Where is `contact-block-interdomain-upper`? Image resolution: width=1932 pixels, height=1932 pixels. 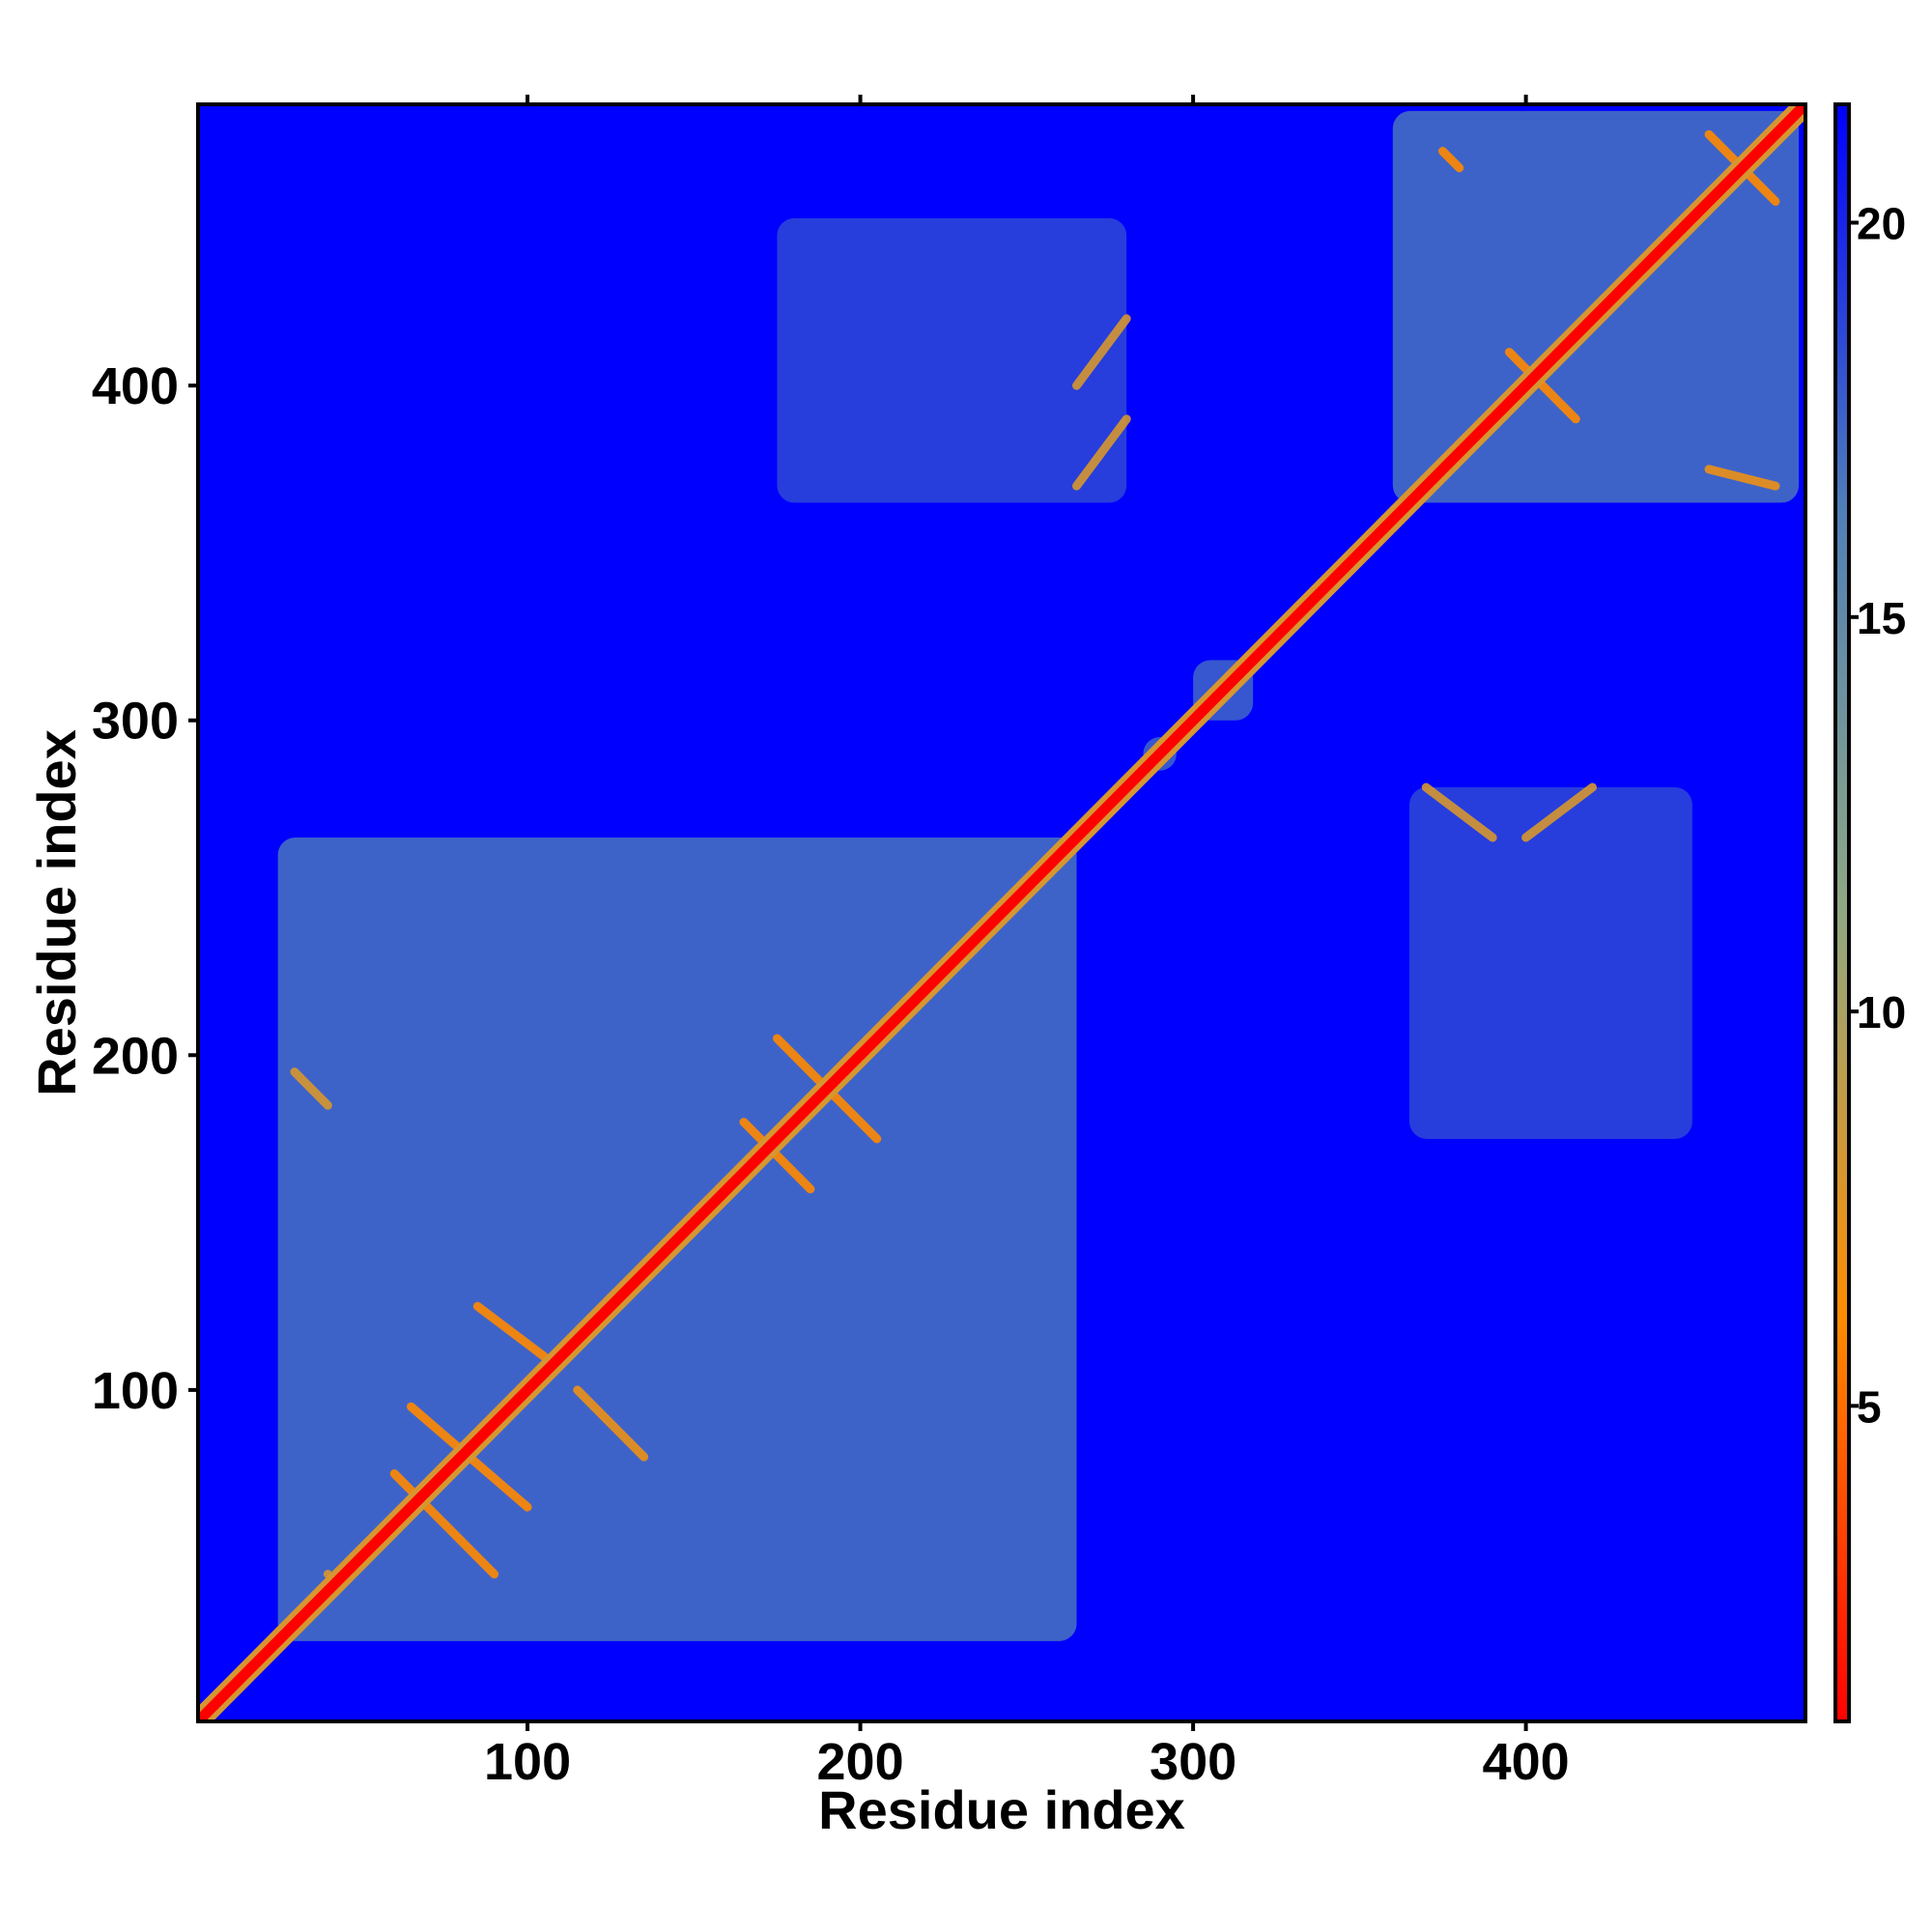 contact-block-interdomain-upper is located at coordinates (952, 360).